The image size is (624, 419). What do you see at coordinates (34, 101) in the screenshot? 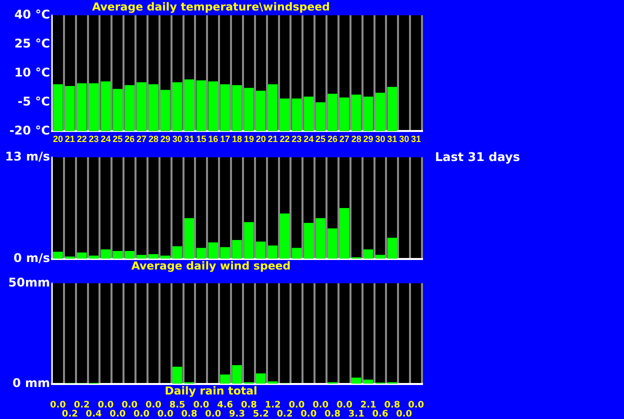
I see `y-tick-label: -5 °C` at bounding box center [34, 101].